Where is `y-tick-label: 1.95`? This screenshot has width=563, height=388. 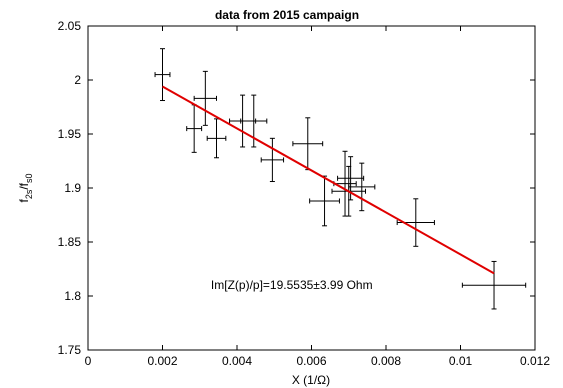 y-tick-label: 1.95 is located at coordinates (70, 134).